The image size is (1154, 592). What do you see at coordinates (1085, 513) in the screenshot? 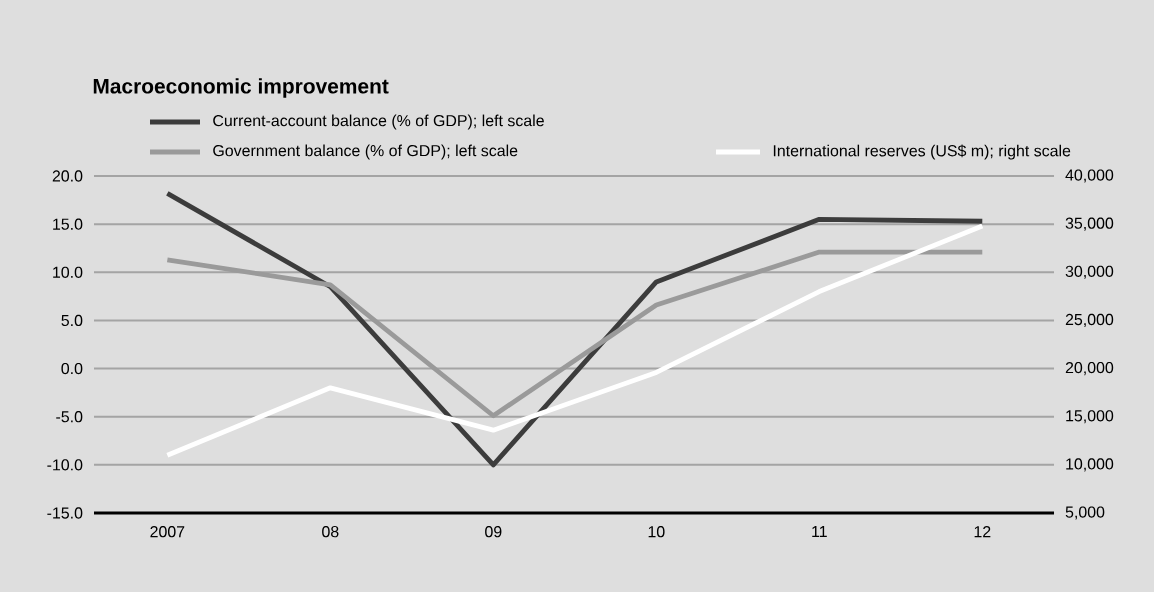
I see `y2-tick-label: 5,000` at bounding box center [1085, 513].